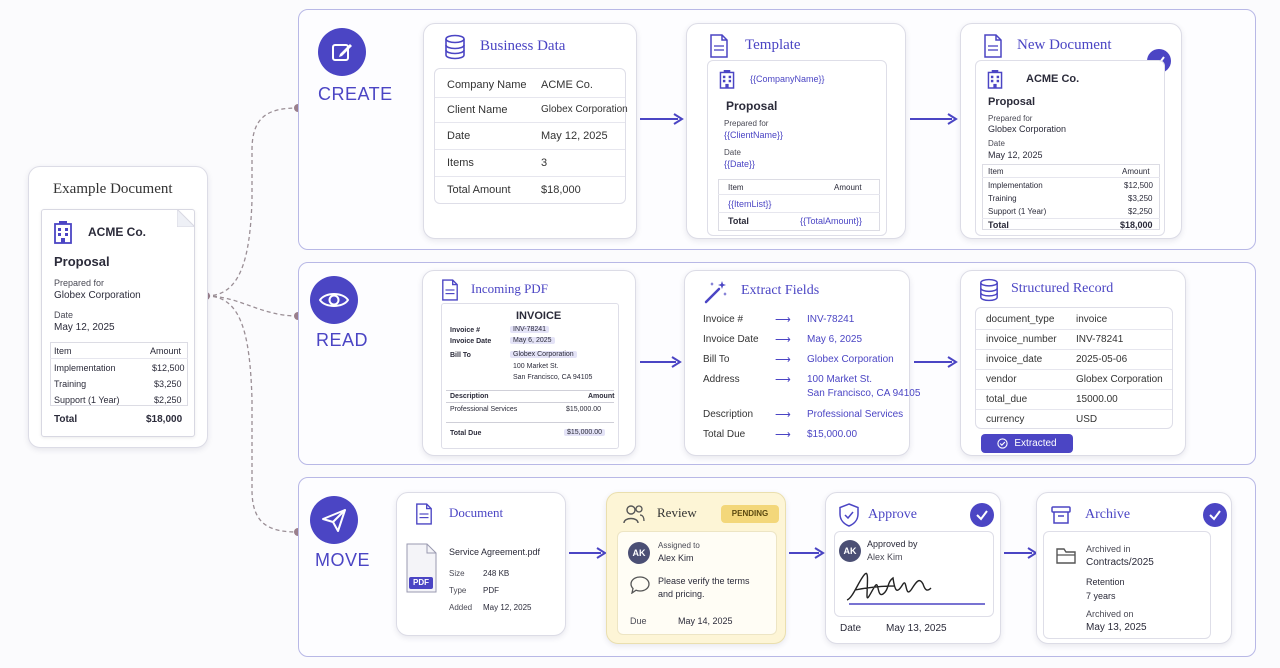  Describe the element at coordinates (507, 607) in the screenshot. I see `move-added: May 12, 2025` at that location.